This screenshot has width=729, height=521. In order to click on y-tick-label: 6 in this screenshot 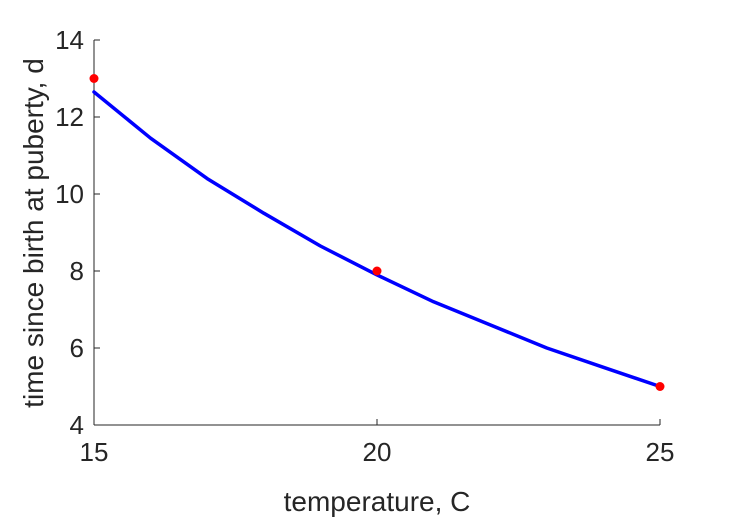, I will do `click(77, 348)`.